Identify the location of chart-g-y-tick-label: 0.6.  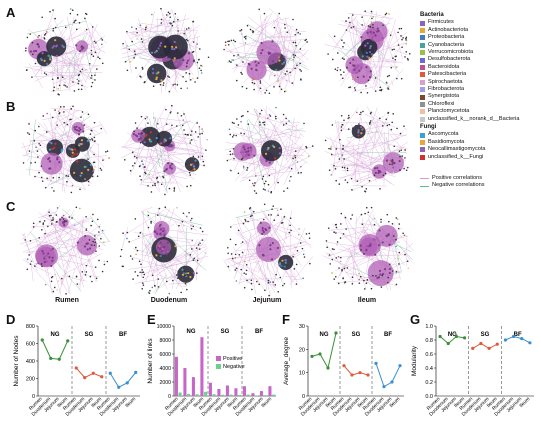
(429, 355).